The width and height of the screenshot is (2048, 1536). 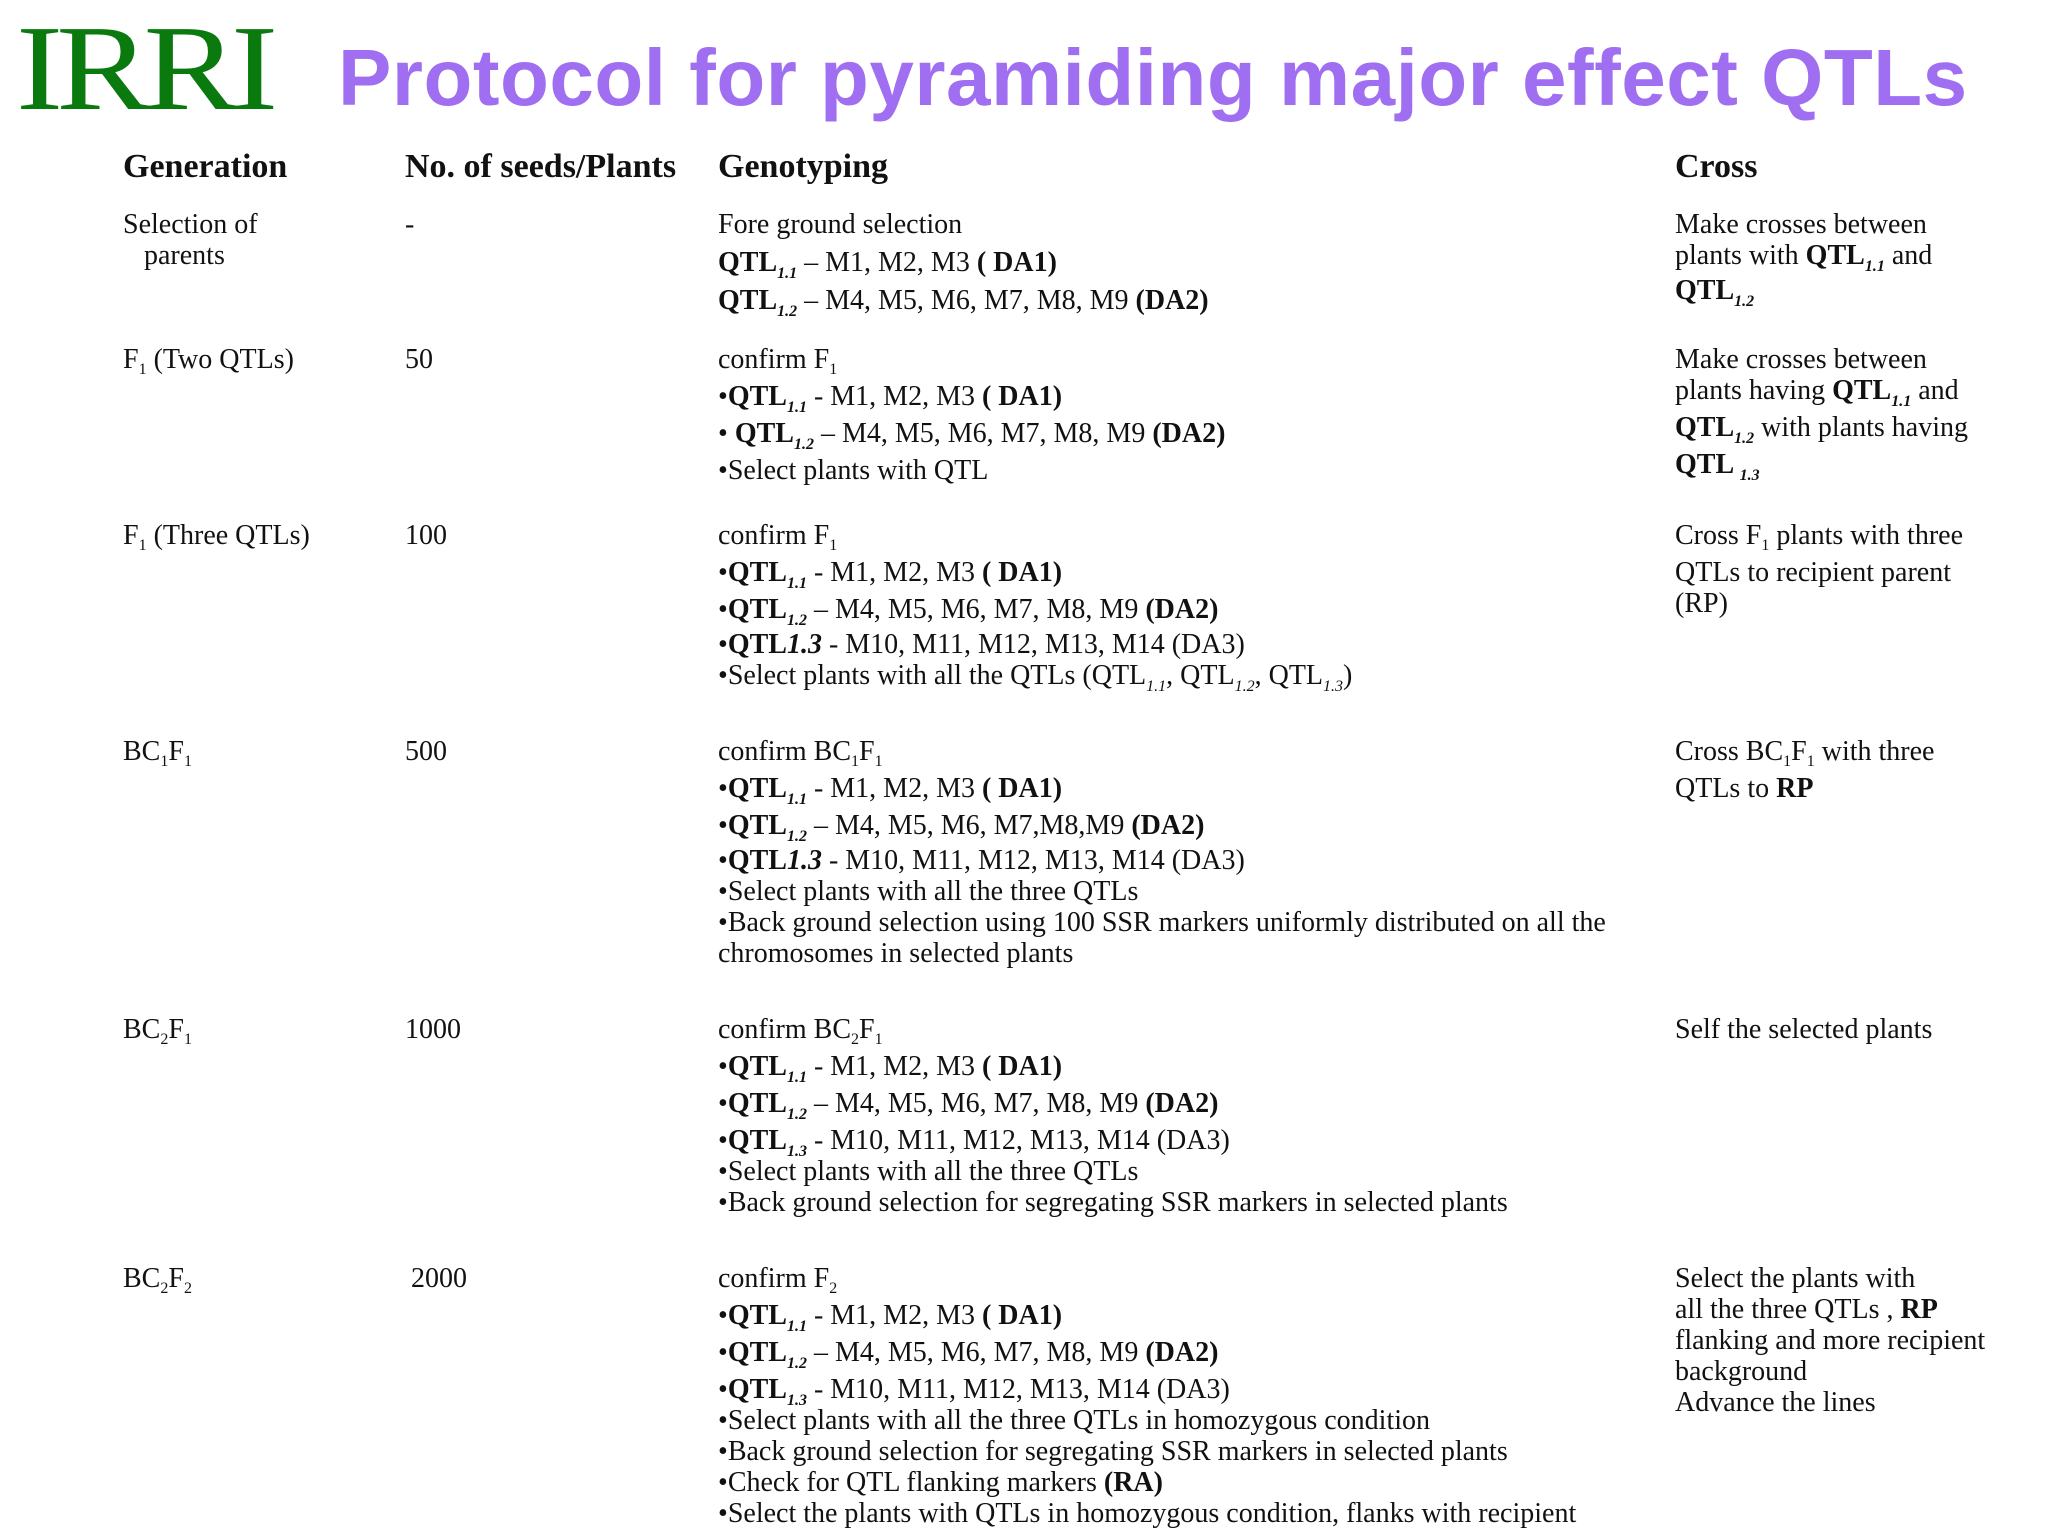 I want to click on row3-seeds: 100, so click(x=426, y=535).